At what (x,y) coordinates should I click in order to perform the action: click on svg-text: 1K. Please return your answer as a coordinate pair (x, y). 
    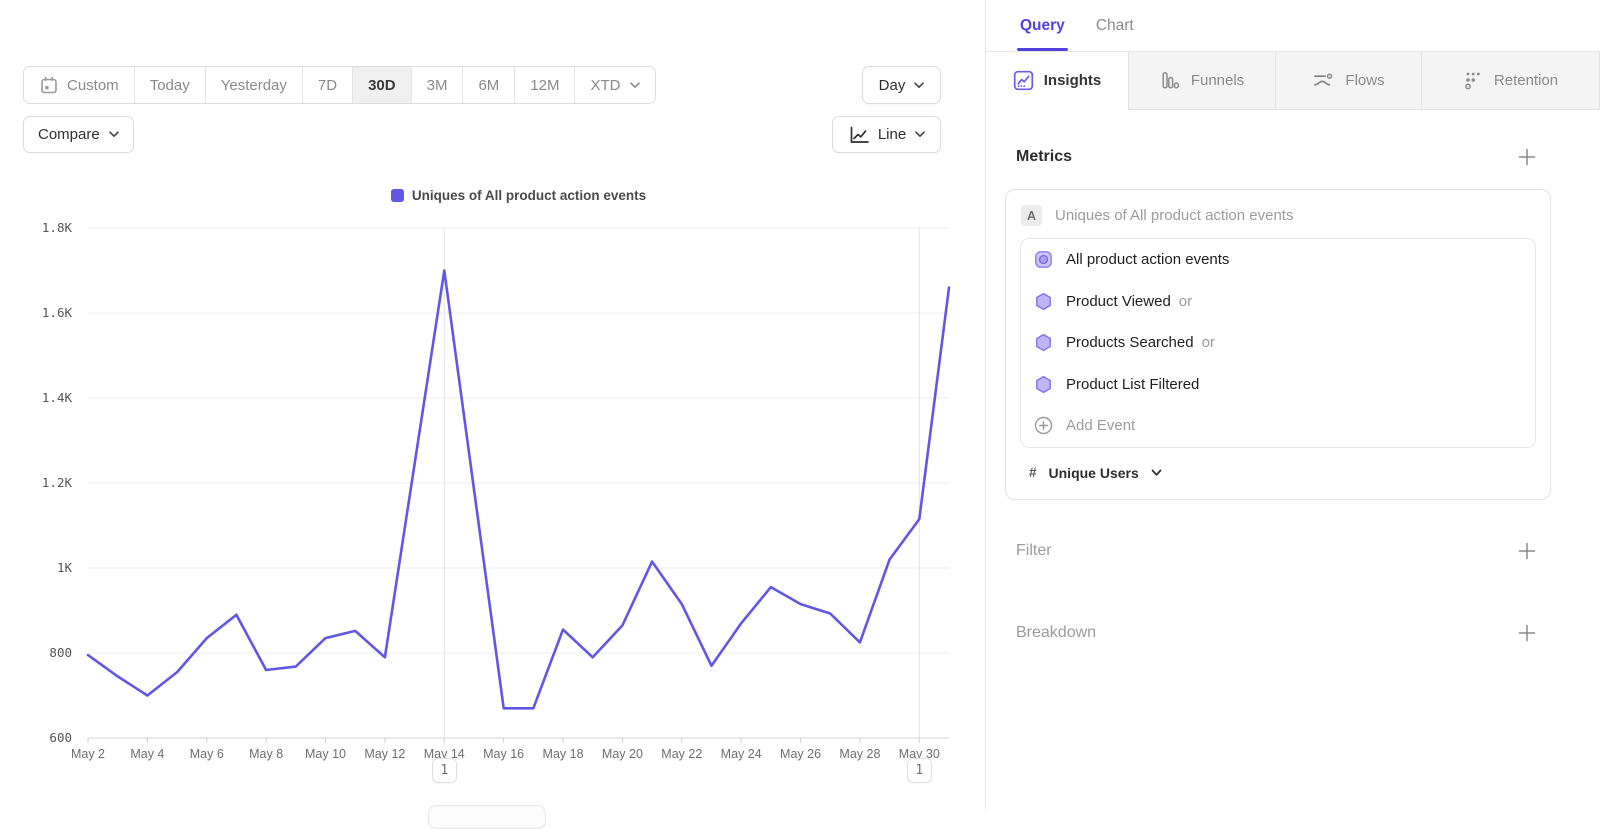
    Looking at the image, I should click on (65, 567).